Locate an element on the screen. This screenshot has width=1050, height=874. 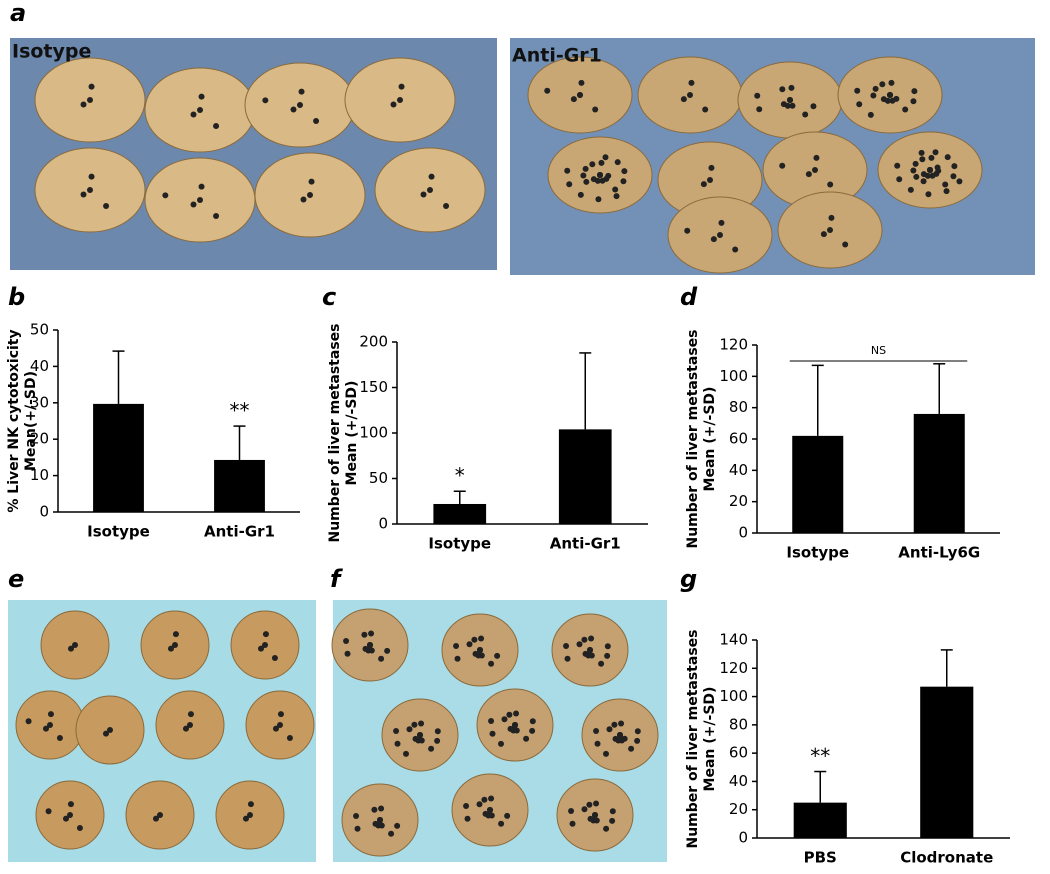
y-tick-label: 200 is located at coordinates (373, 342).